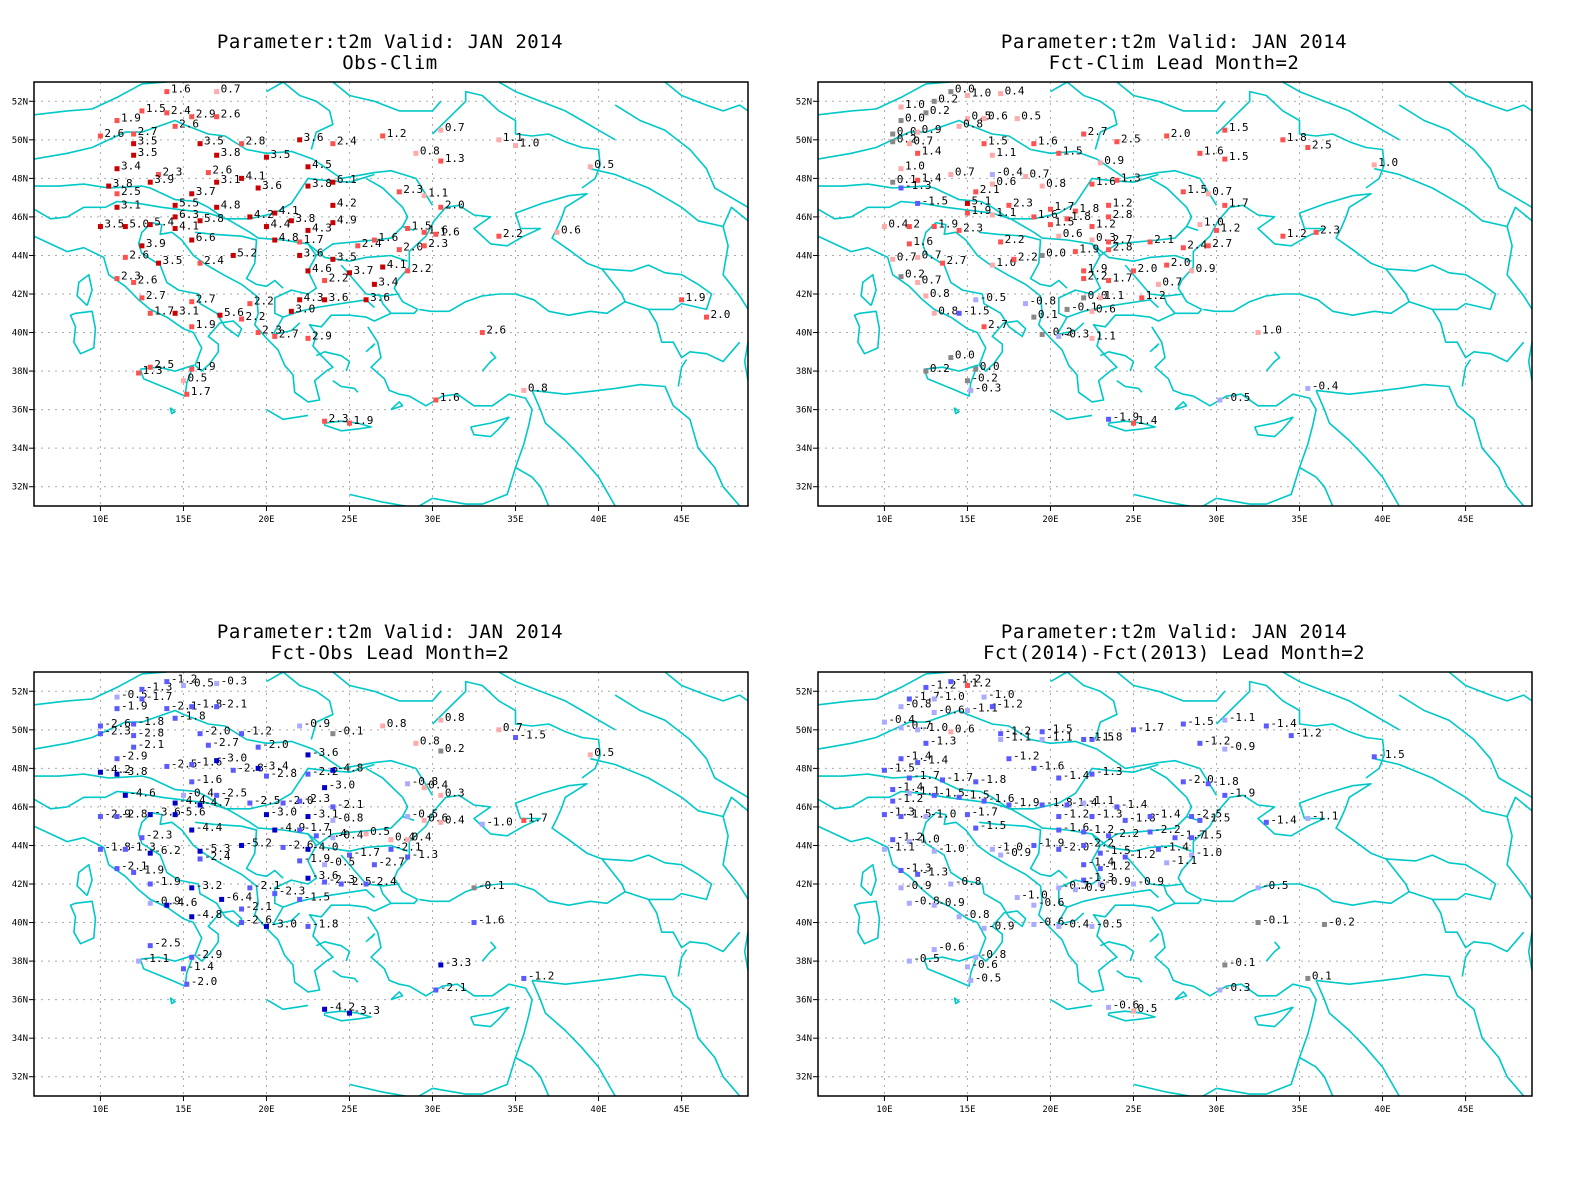  I want to click on station-value: 2.0, so click(720, 314).